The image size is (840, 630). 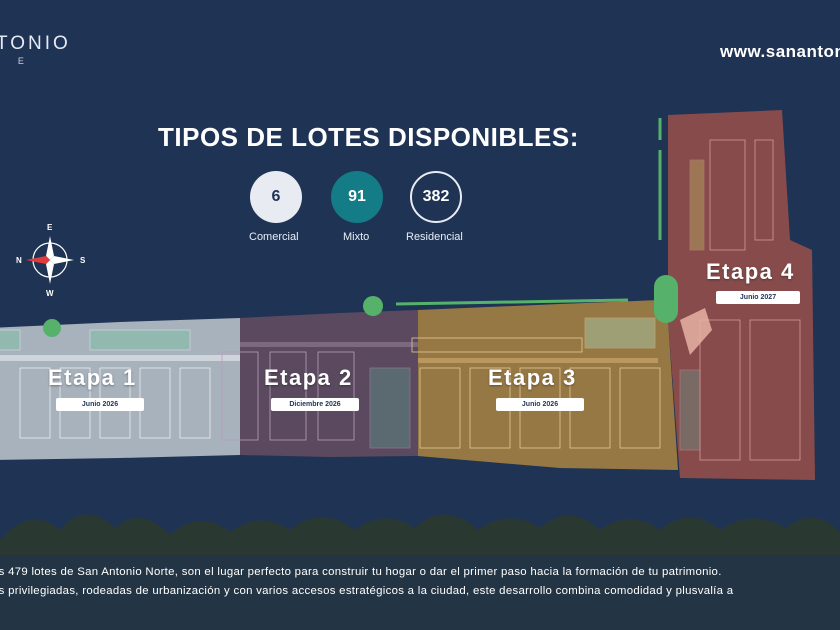 I want to click on brand-name: TONIO, so click(x=35, y=43).